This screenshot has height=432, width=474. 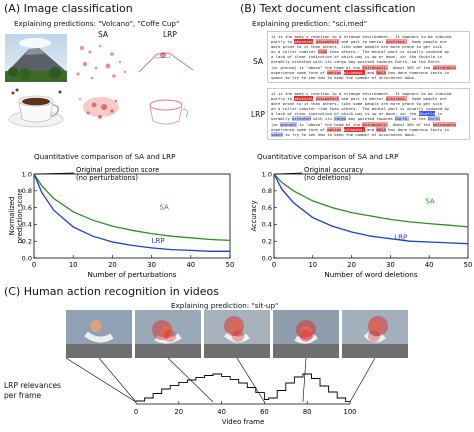 I want to click on panel-a-lrp-label: LRP, so click(x=170, y=34).